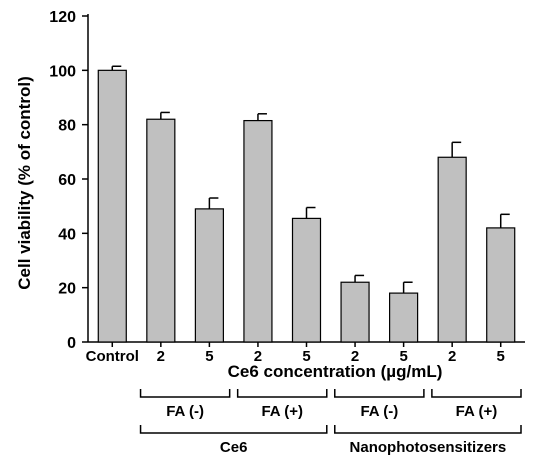 The width and height of the screenshot is (550, 461). I want to click on x-tick-label: Control, so click(112, 356).